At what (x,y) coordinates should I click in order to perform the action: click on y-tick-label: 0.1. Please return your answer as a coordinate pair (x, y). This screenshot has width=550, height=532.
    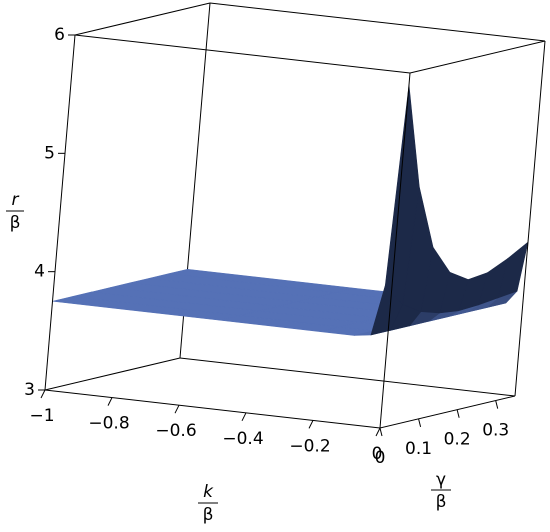
    Looking at the image, I should click on (418, 449).